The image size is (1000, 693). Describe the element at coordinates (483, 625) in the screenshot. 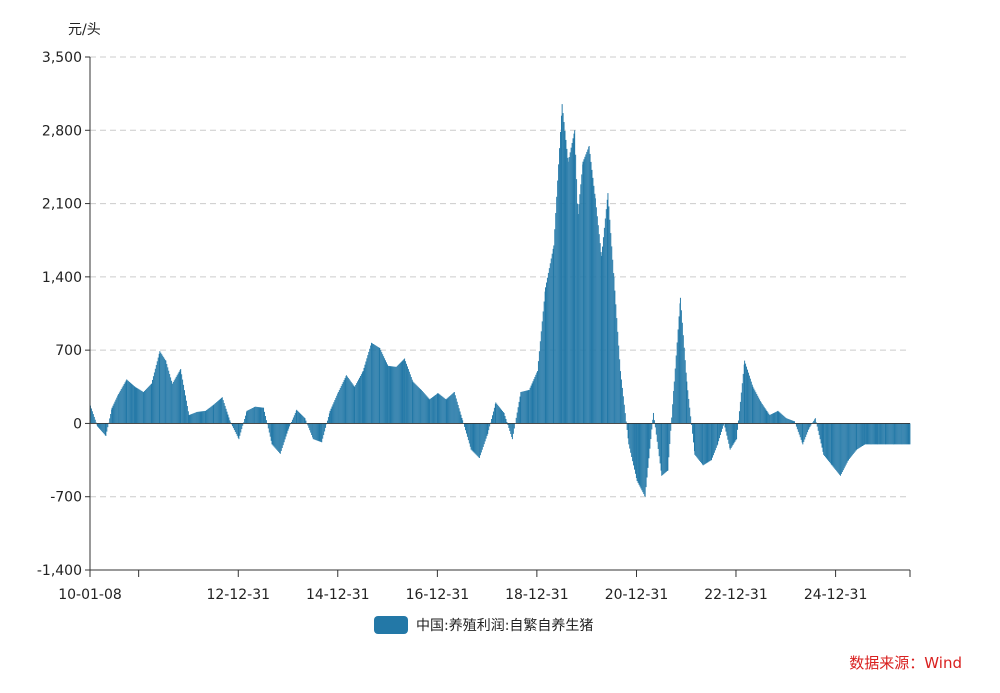

I see `legend: 中国:养殖利润:自繁自养生猪` at that location.